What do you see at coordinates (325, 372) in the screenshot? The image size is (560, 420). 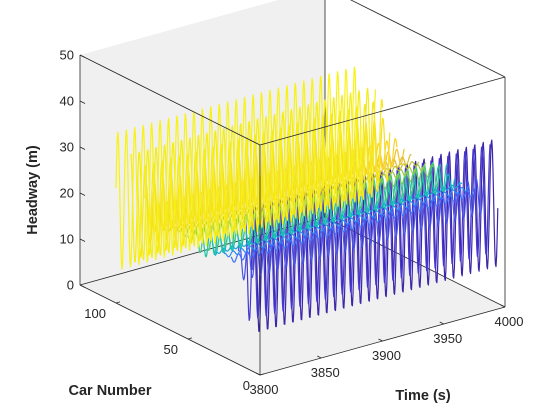 I see `x-tick-label: 3850` at bounding box center [325, 372].